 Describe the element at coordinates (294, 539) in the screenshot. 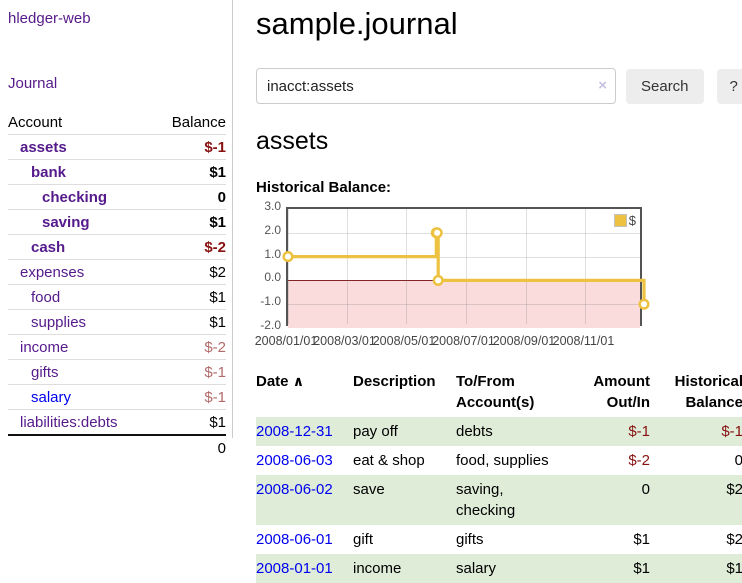

I see `transaction-date-link: 2008-06-01` at that location.